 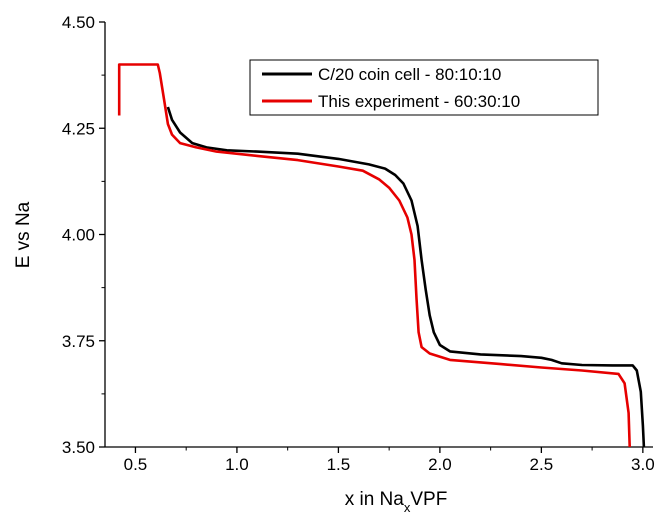 What do you see at coordinates (78, 341) in the screenshot?
I see `y-tick-label-1: 3.75` at bounding box center [78, 341].